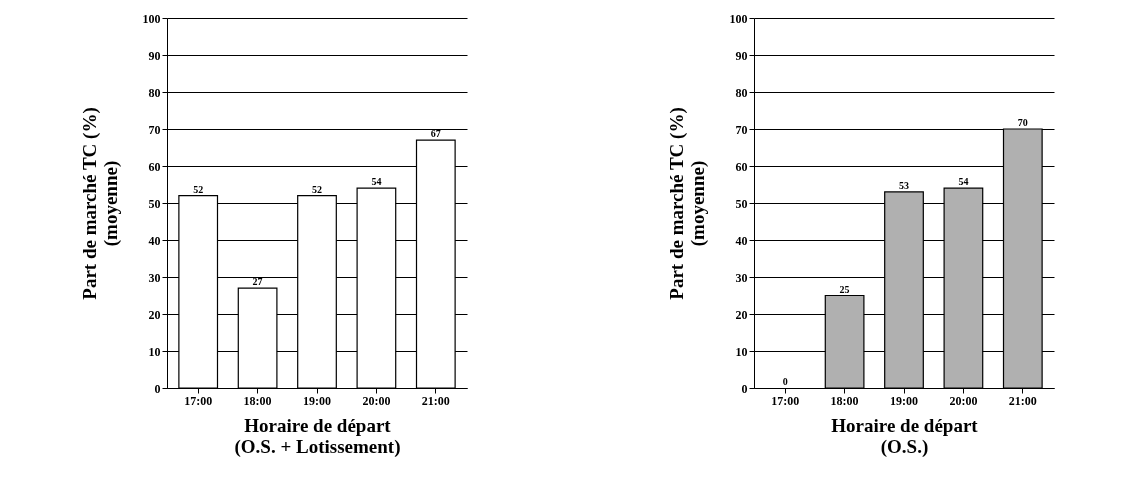 The height and width of the screenshot is (478, 1137). Describe the element at coordinates (1022, 122) in the screenshot. I see `data-label: 70` at that location.